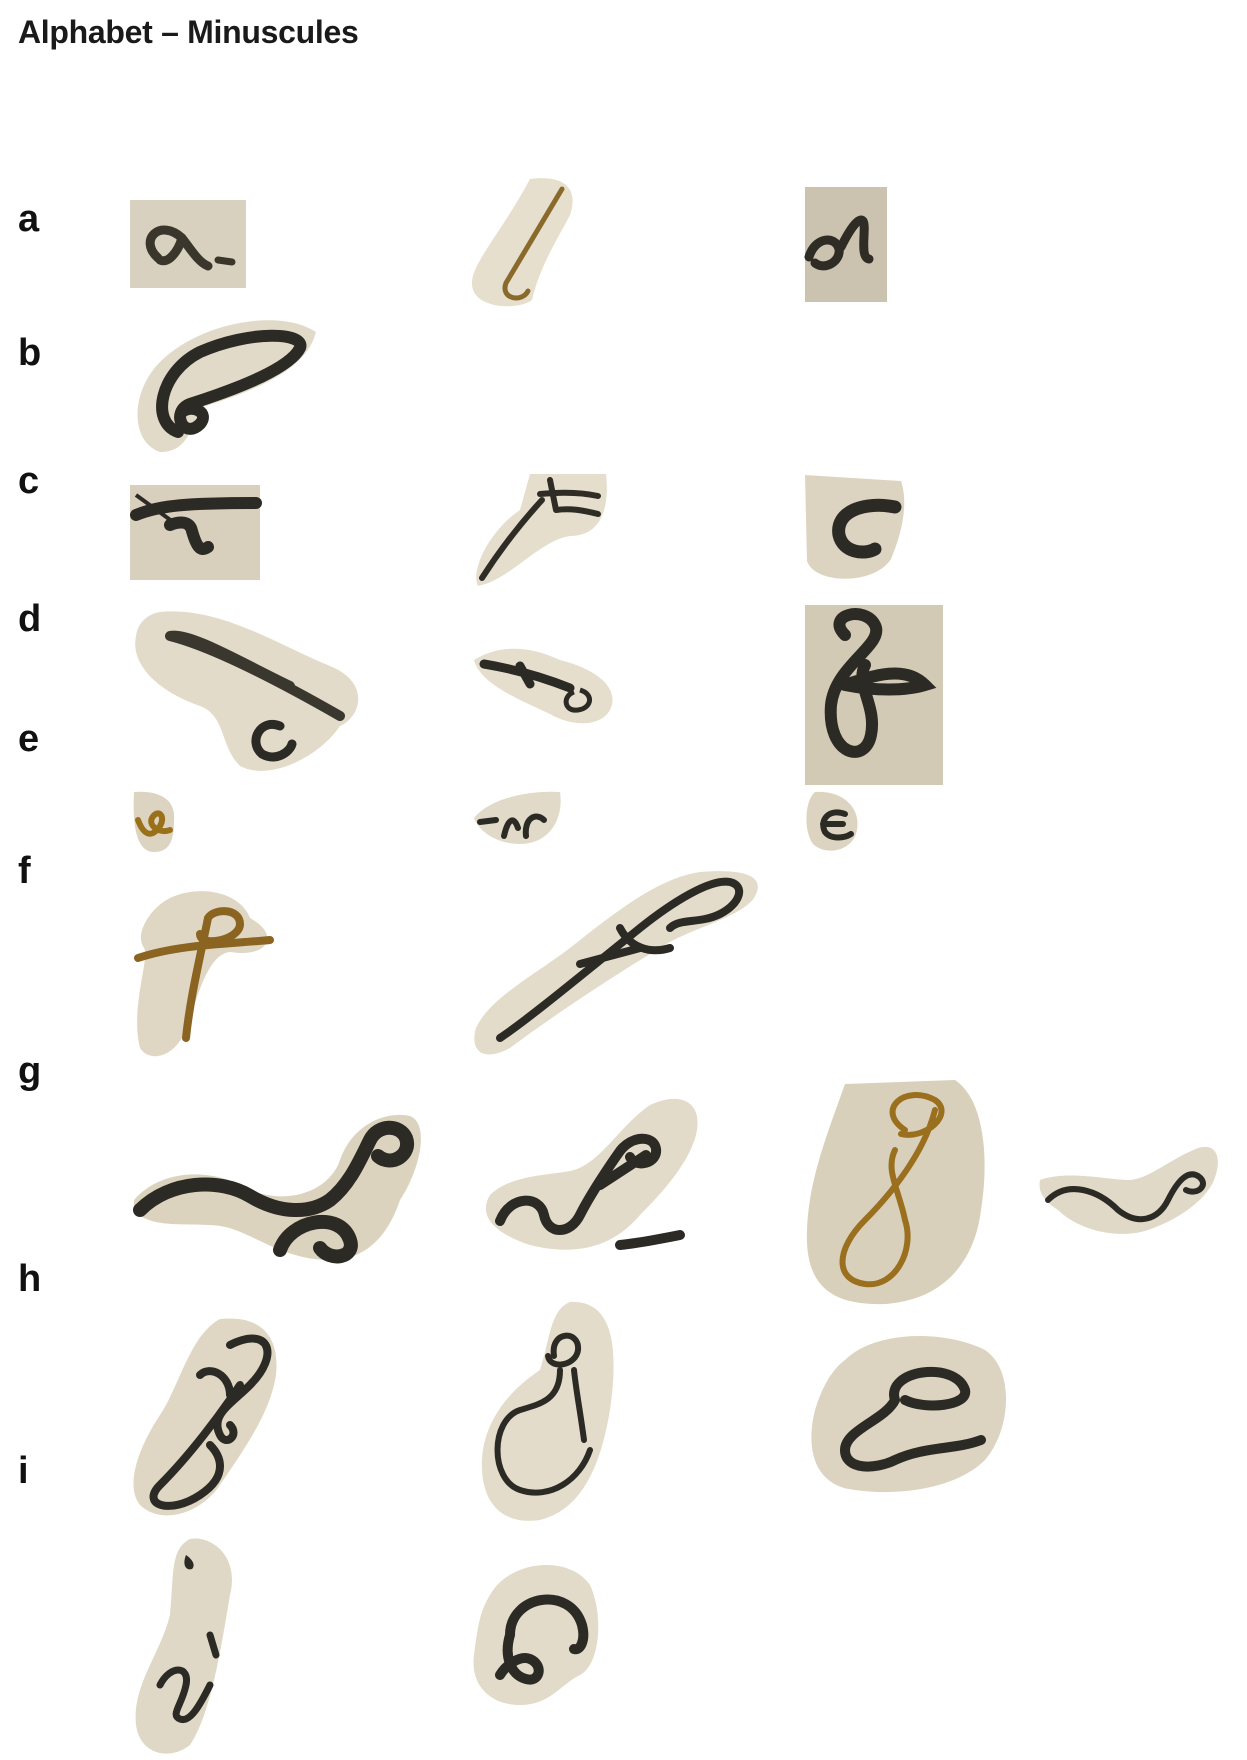  Describe the element at coordinates (30, 1279) in the screenshot. I see `row-label-h: h` at that location.